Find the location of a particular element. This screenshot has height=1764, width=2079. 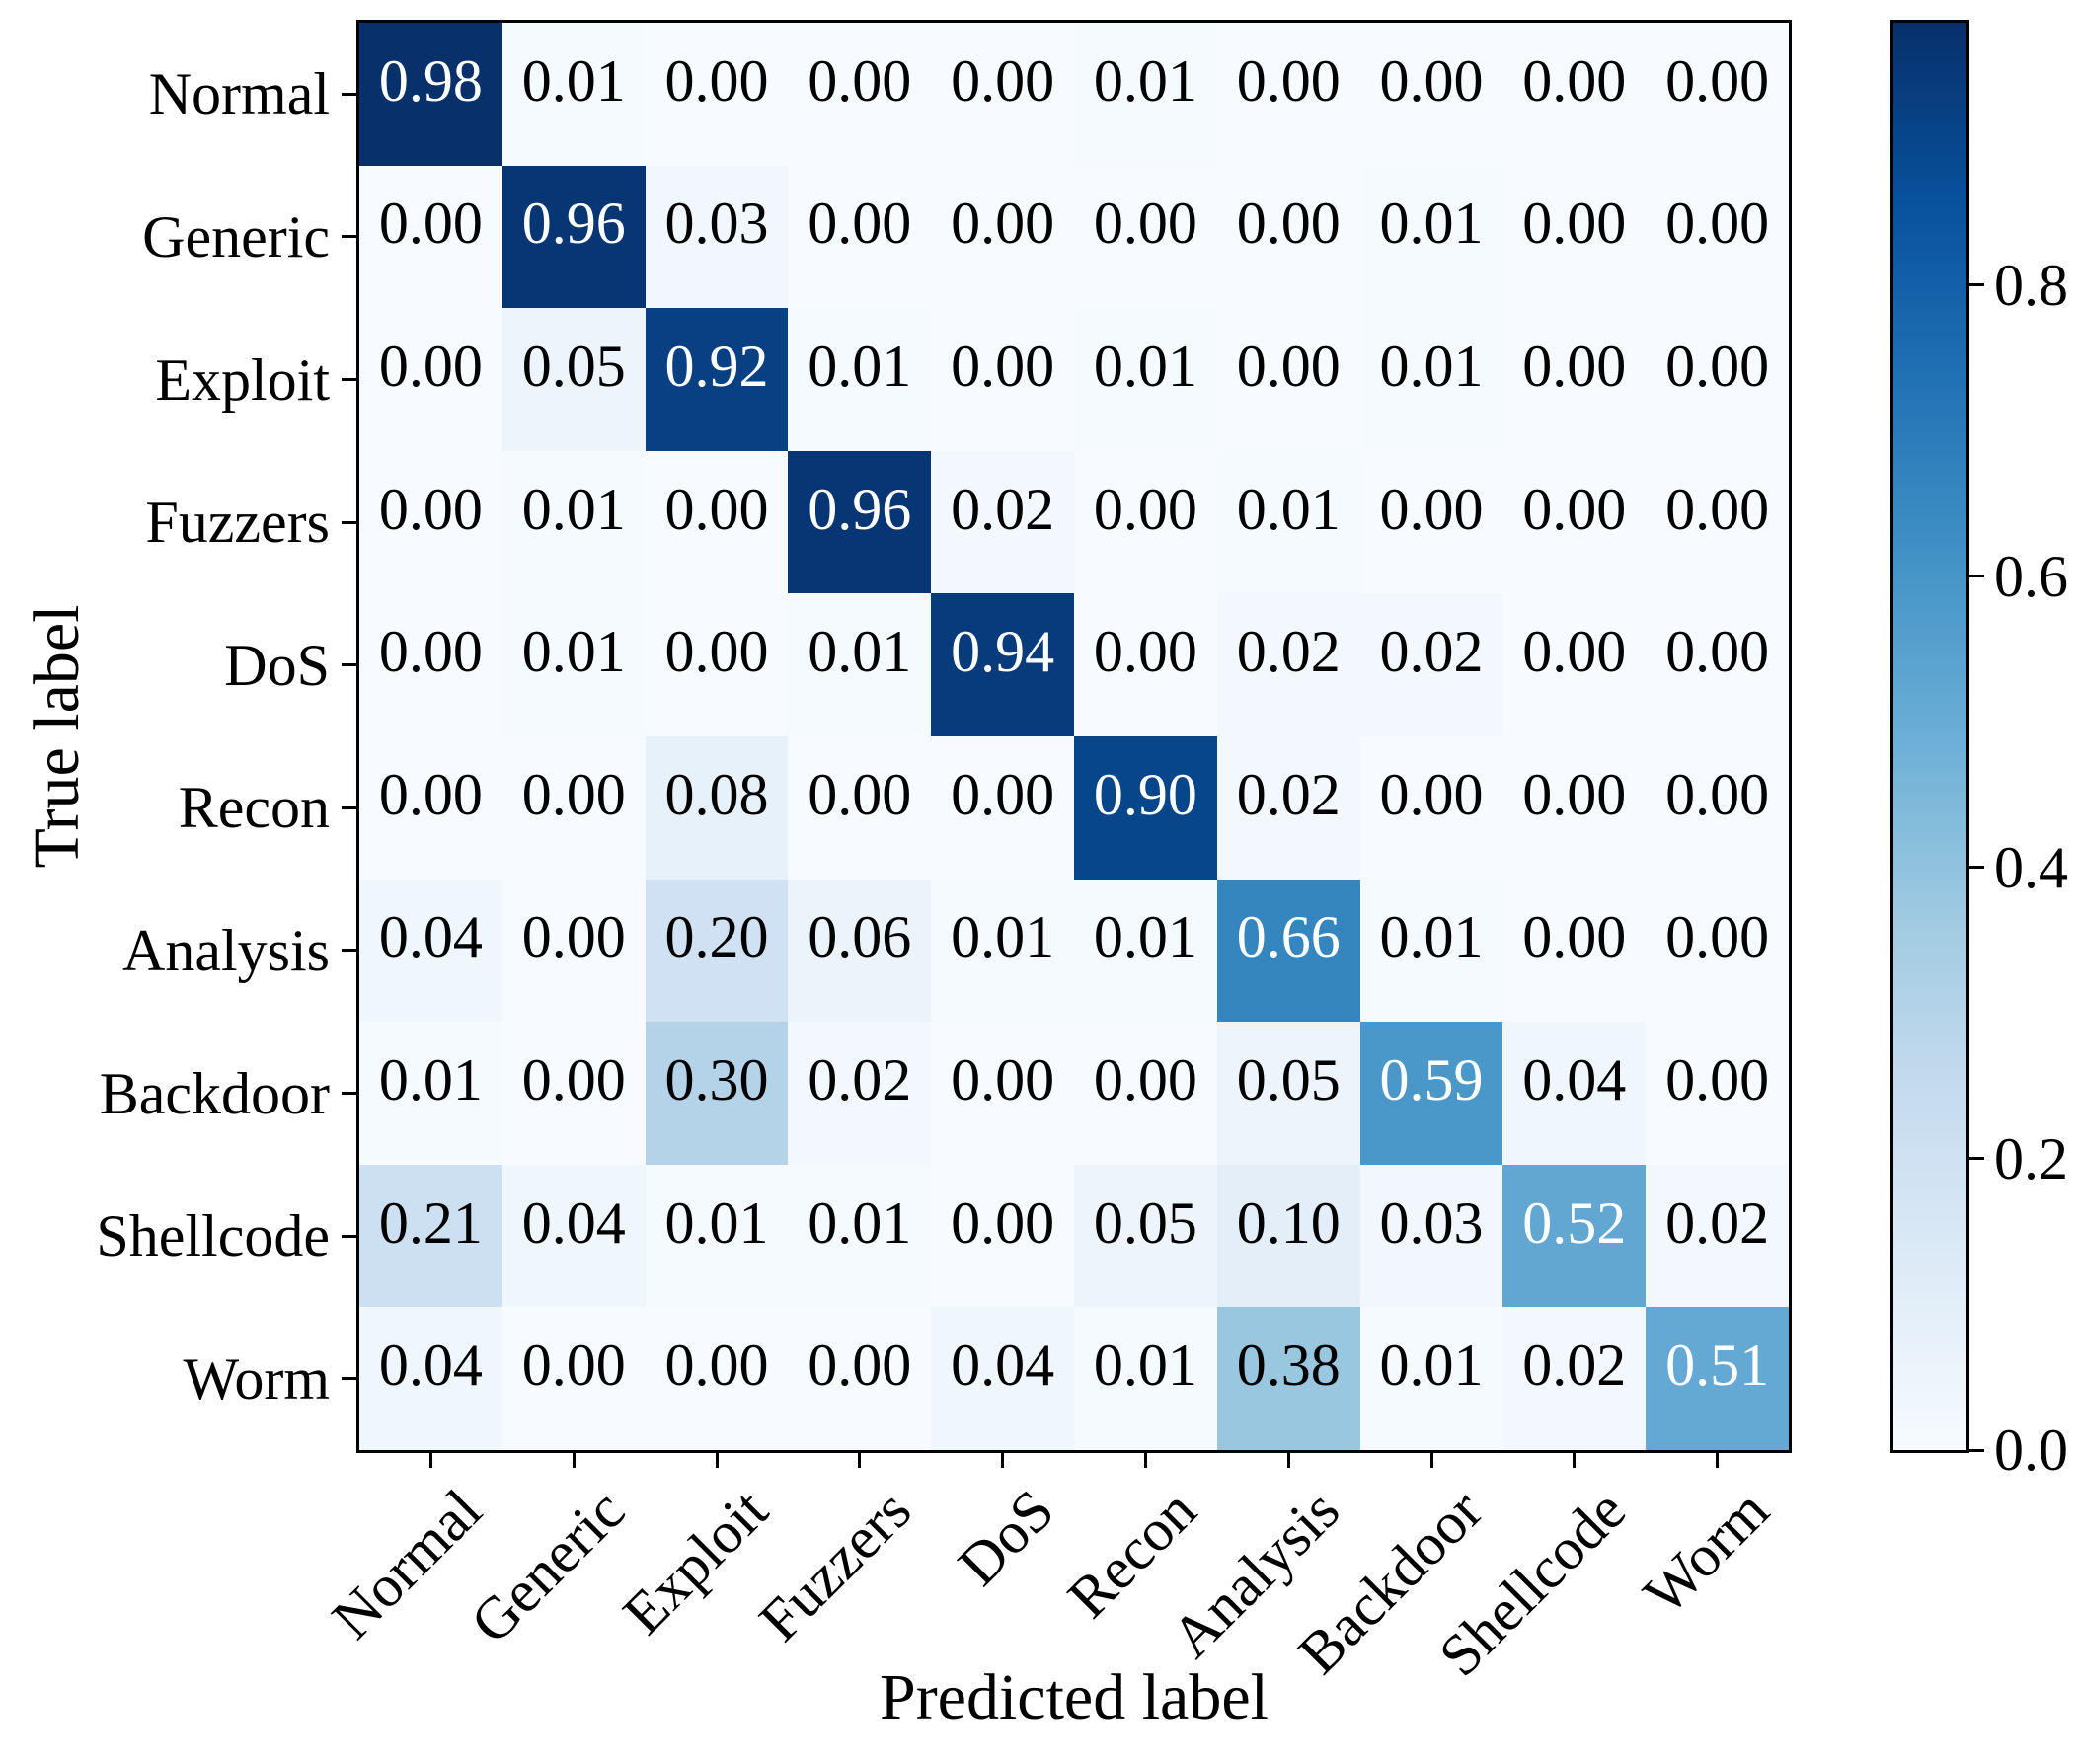

colorbar-gradient is located at coordinates (1929, 736).